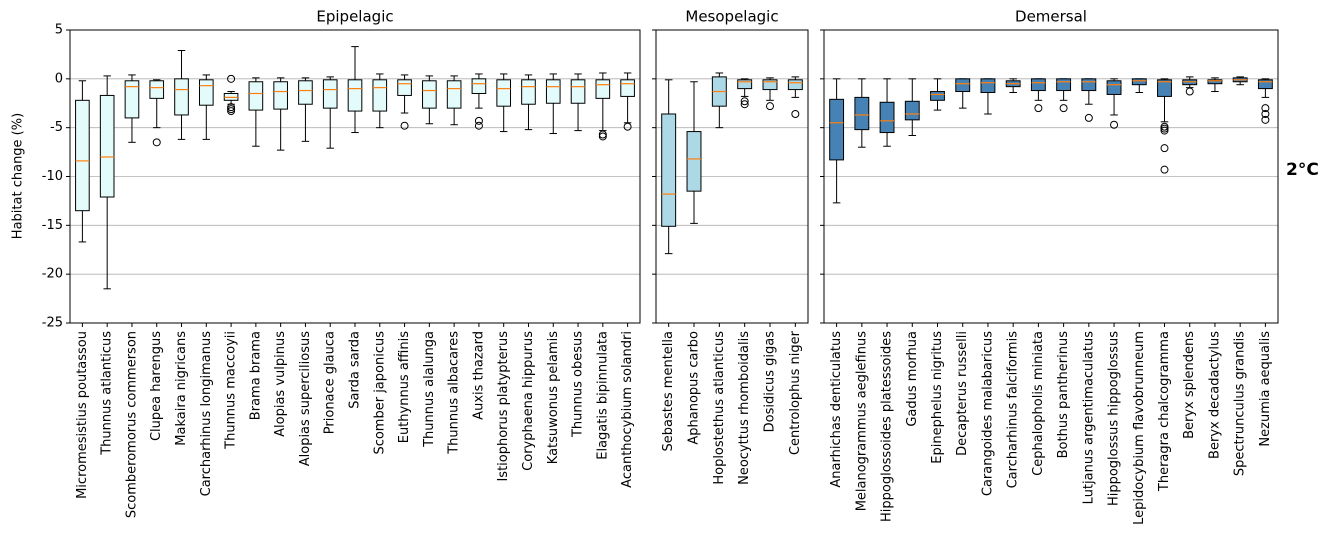  I want to click on x-tick-label: Nezumia aequalis, so click(1265, 389).